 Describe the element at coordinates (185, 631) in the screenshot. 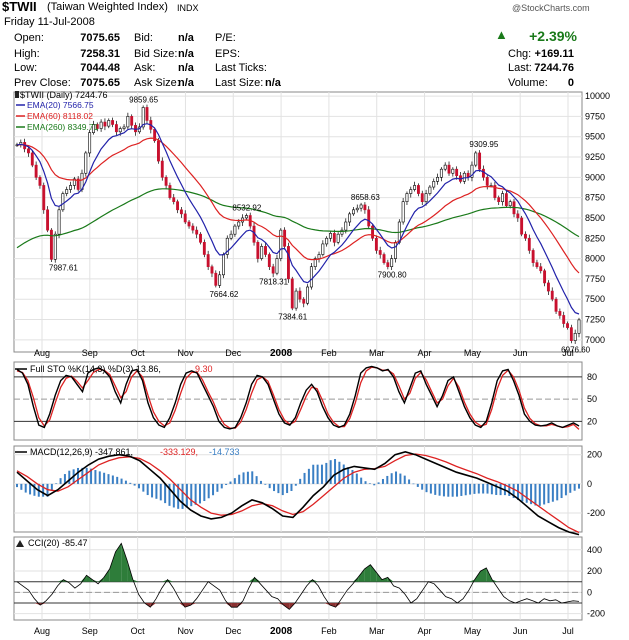

I see `x-tick-label: Nov` at that location.